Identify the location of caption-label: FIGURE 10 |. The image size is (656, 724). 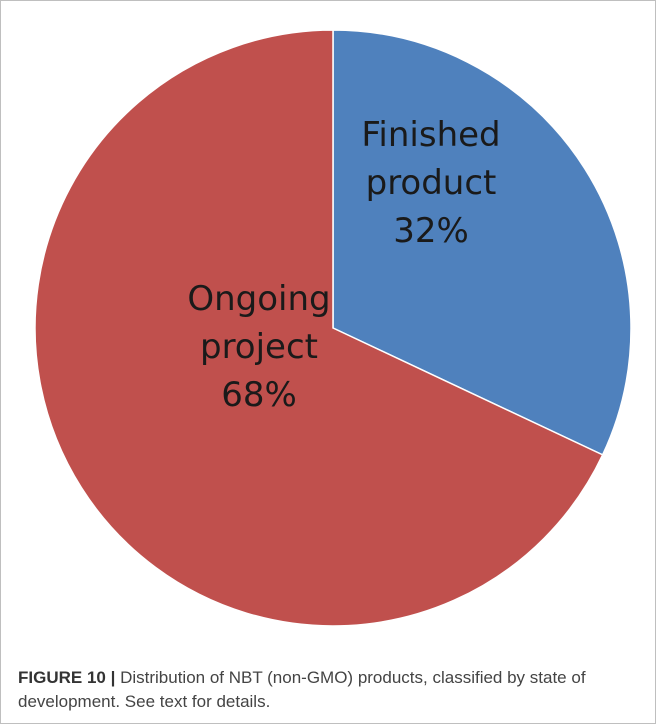
(67, 677).